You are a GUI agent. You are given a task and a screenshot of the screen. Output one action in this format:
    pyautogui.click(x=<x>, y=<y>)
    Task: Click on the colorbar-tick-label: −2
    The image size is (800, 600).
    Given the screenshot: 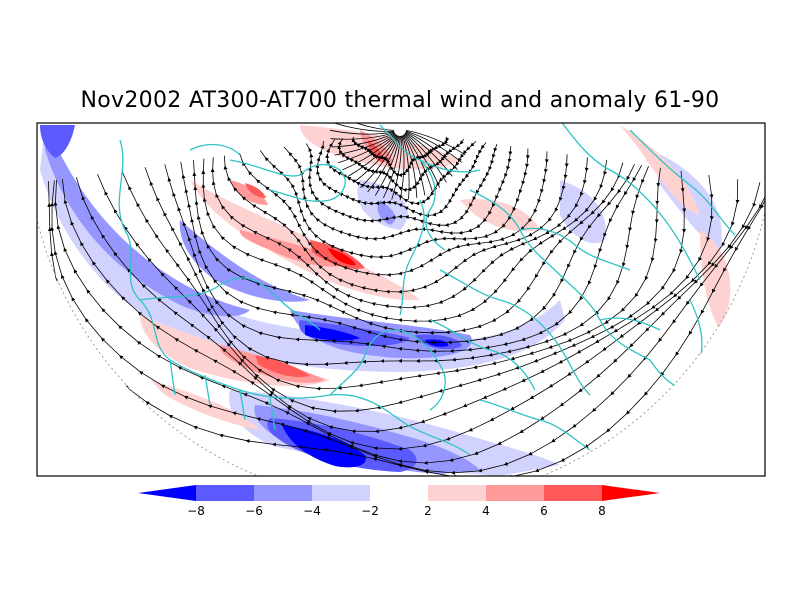 What is the action you would take?
    pyautogui.click(x=370, y=511)
    